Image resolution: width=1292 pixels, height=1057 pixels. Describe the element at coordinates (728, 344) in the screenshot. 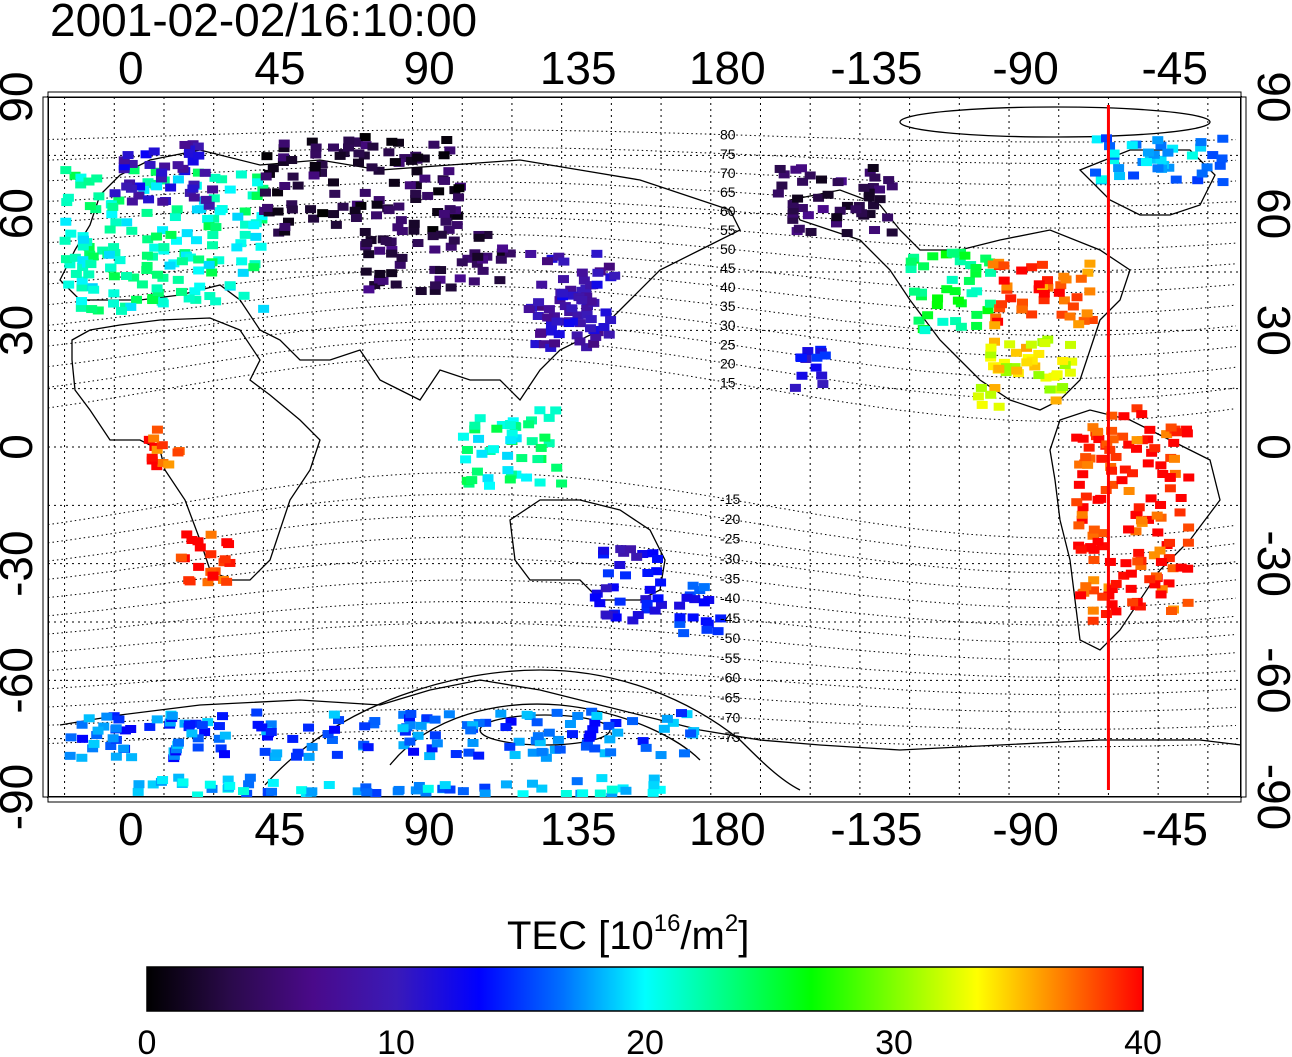

I see `mlat-label: 25` at that location.